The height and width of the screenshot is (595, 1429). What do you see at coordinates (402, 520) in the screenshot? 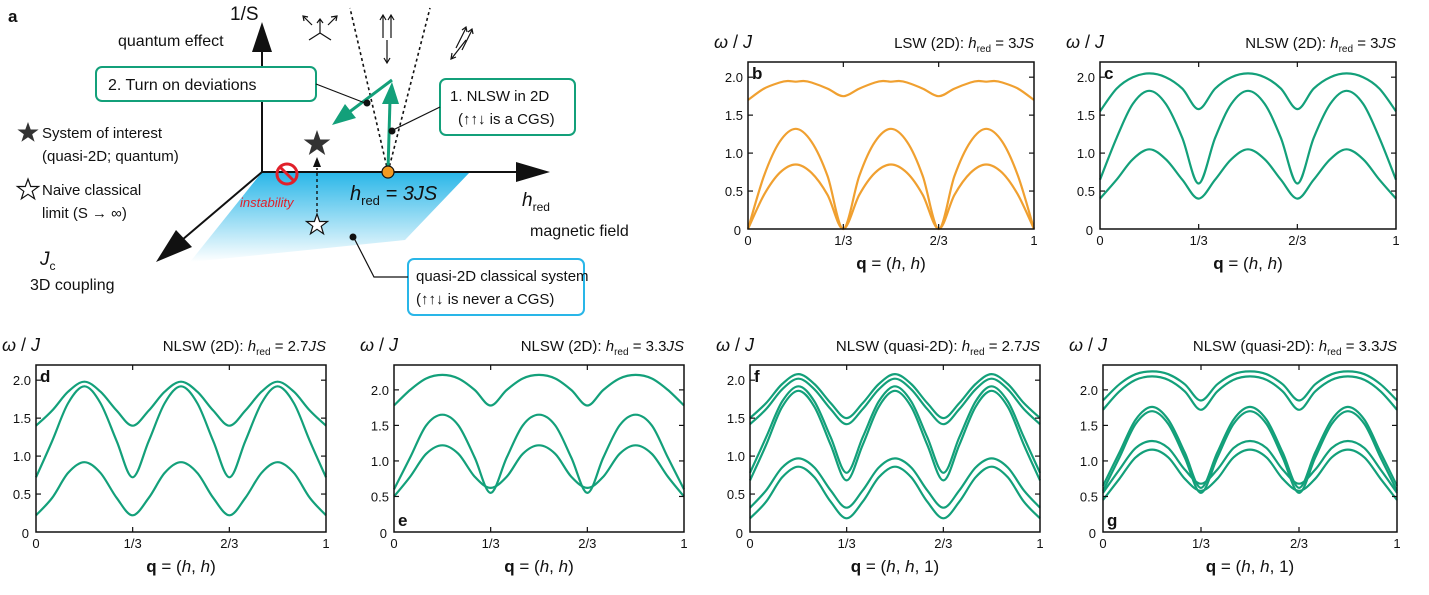
I see `chart-e-letter: e` at bounding box center [402, 520].